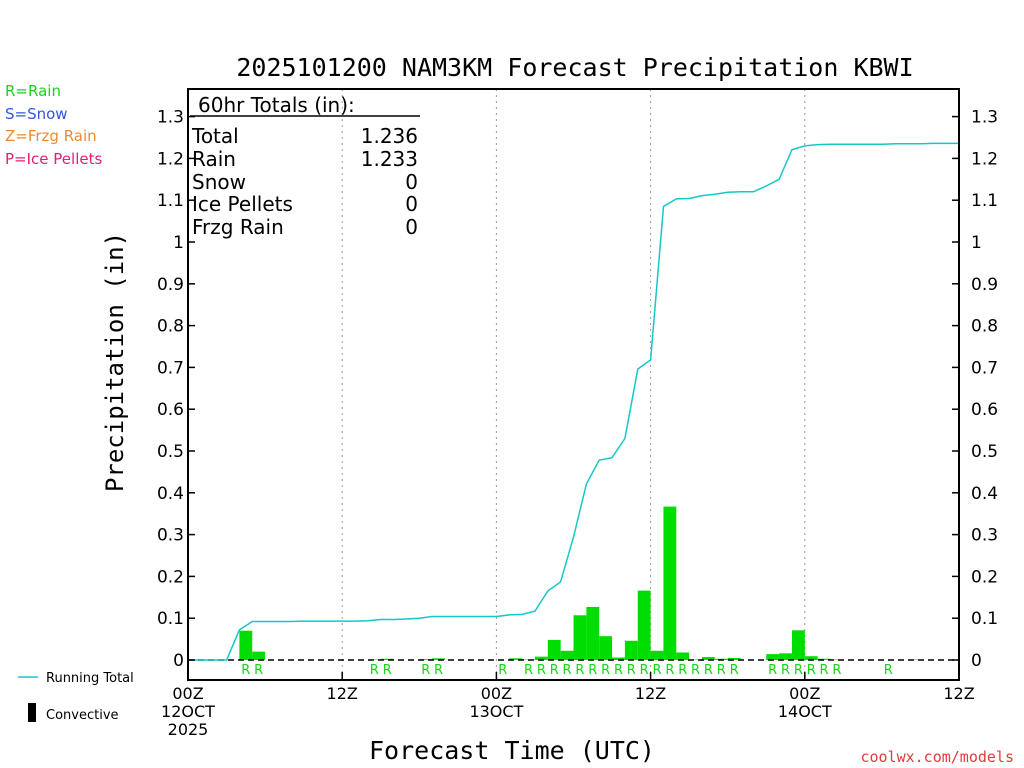 This screenshot has width=1024, height=768. Describe the element at coordinates (411, 227) in the screenshot. I see `totals-value-frzg-rain: 0` at that location.